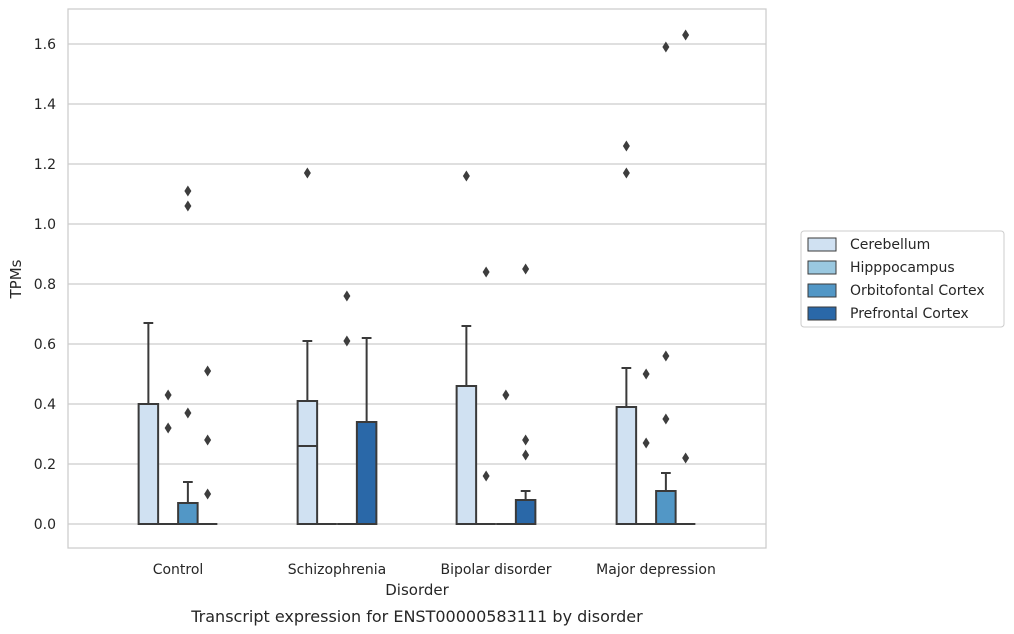 The height and width of the screenshot is (634, 1014). I want to click on y-tick-label: 1.2, so click(45, 165).